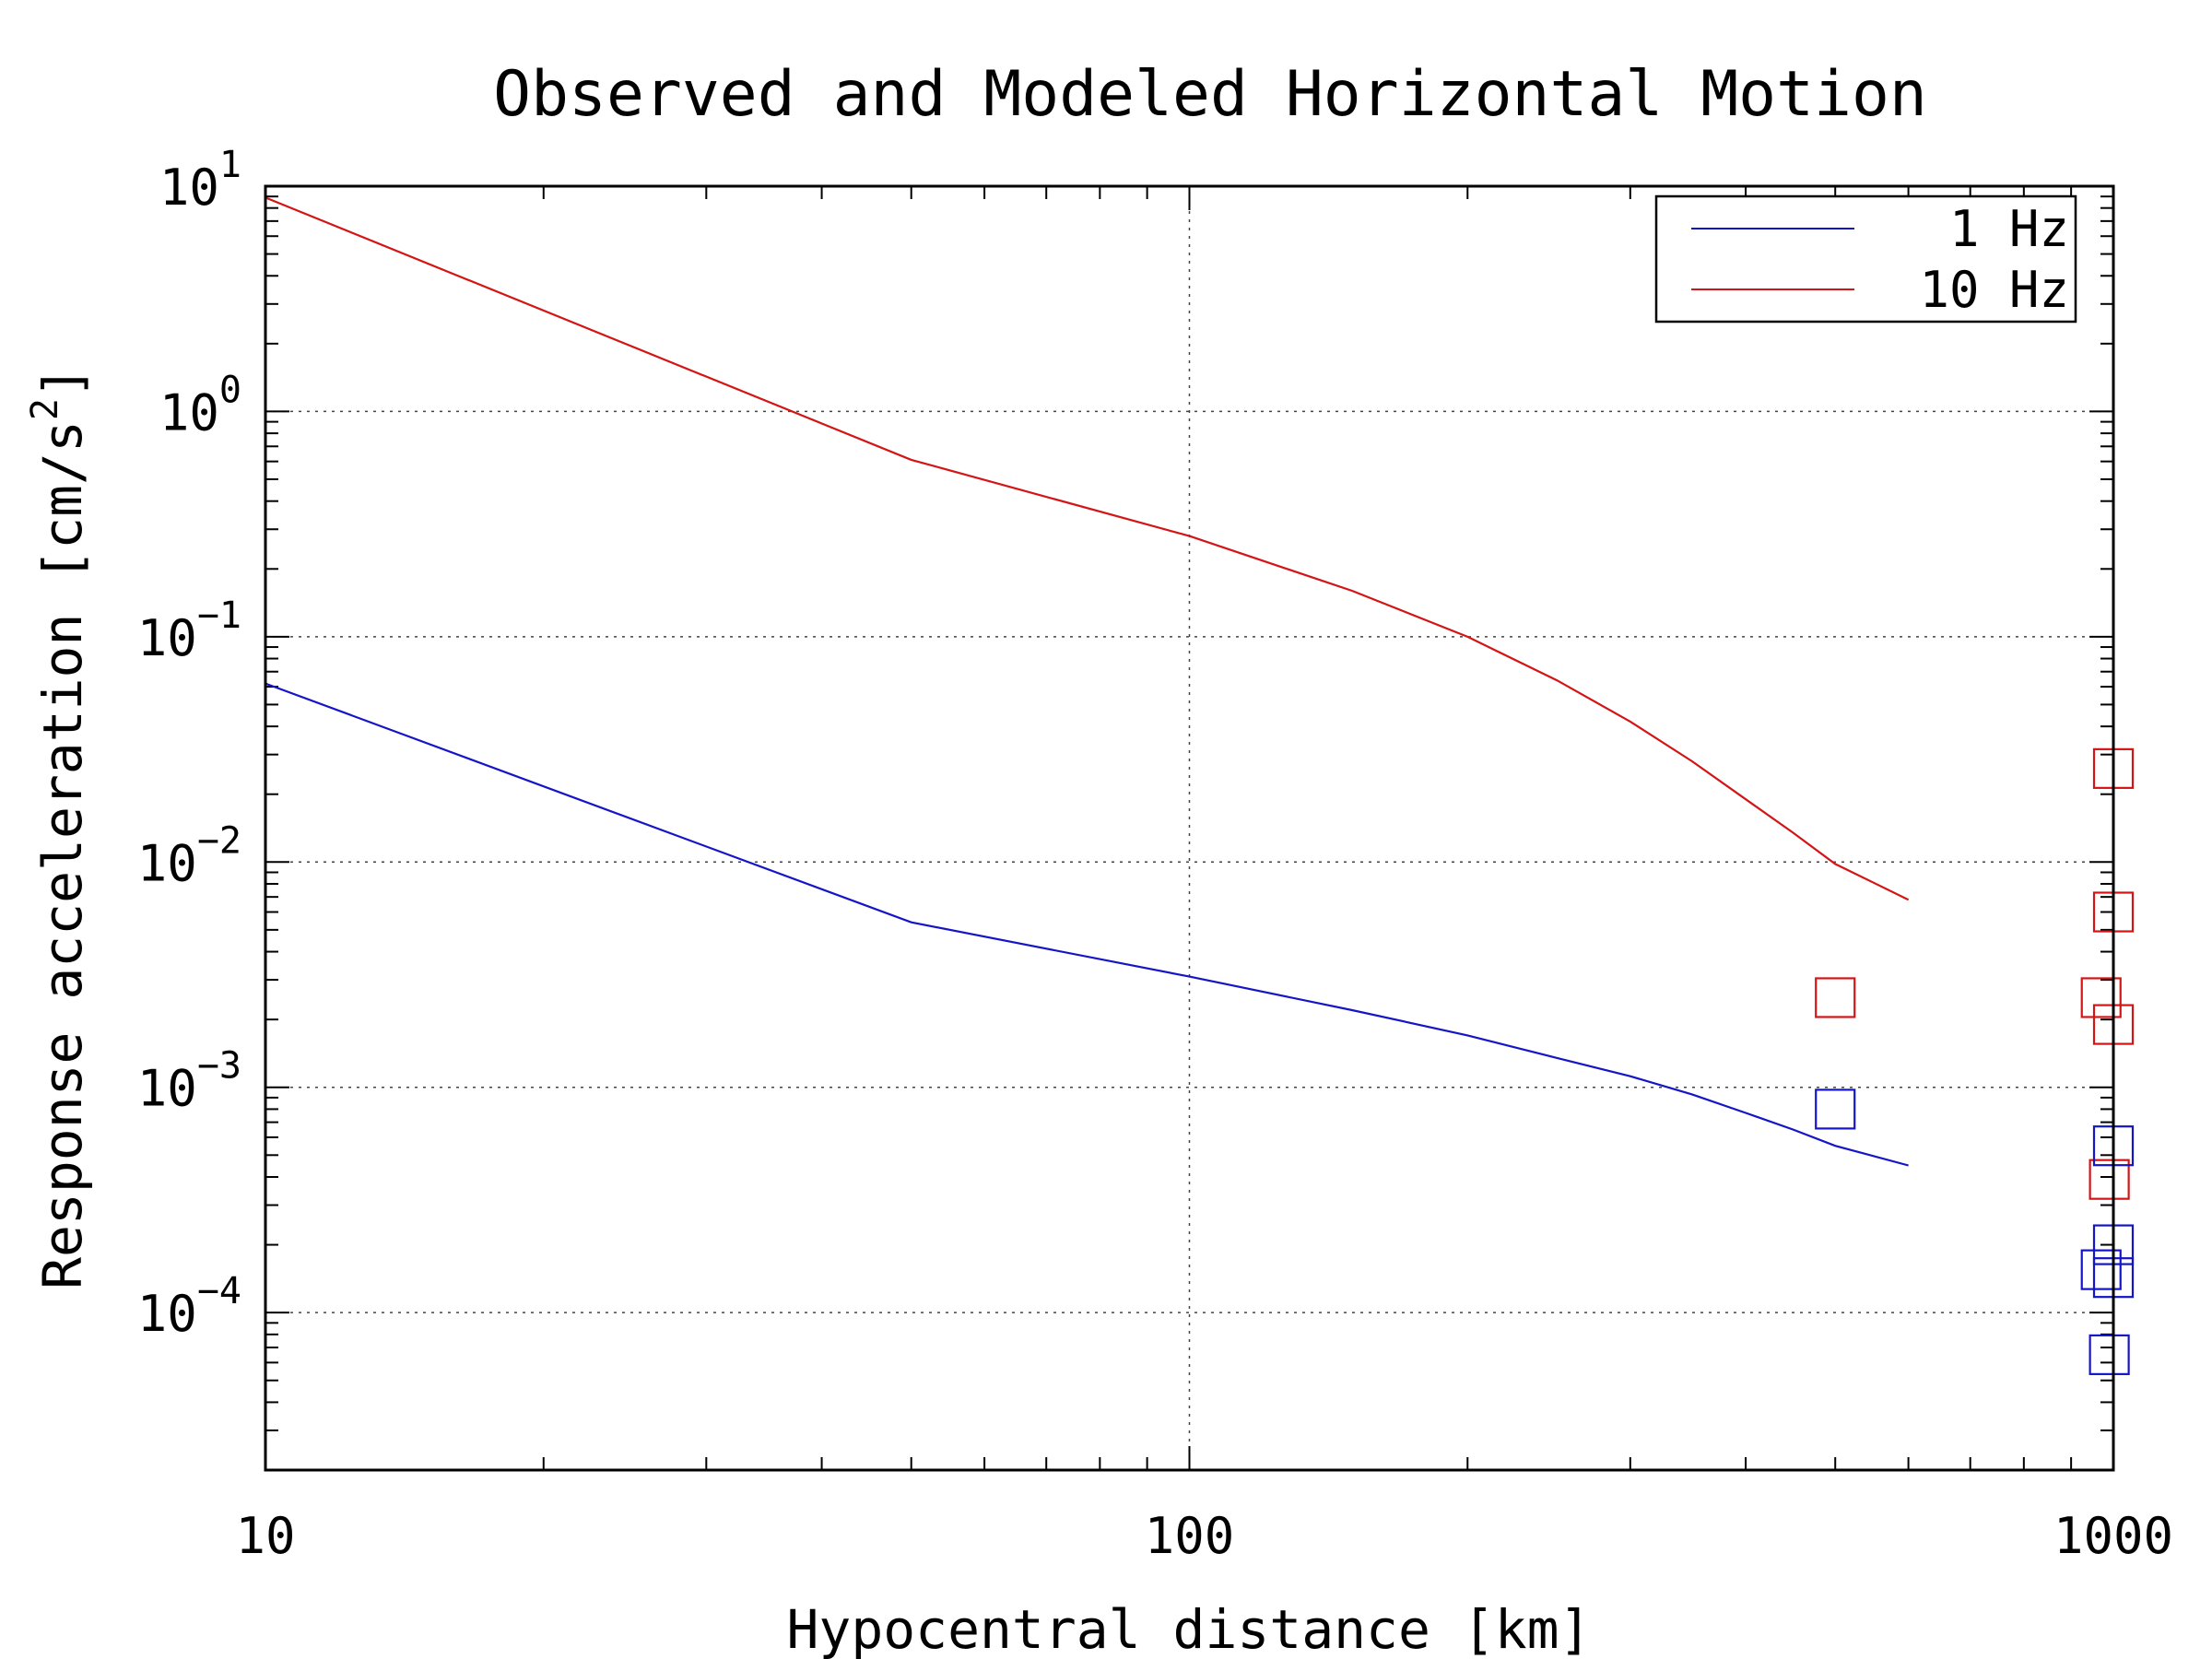 The width and height of the screenshot is (2212, 1659). I want to click on y-axis-label-end: ], so click(62, 382).